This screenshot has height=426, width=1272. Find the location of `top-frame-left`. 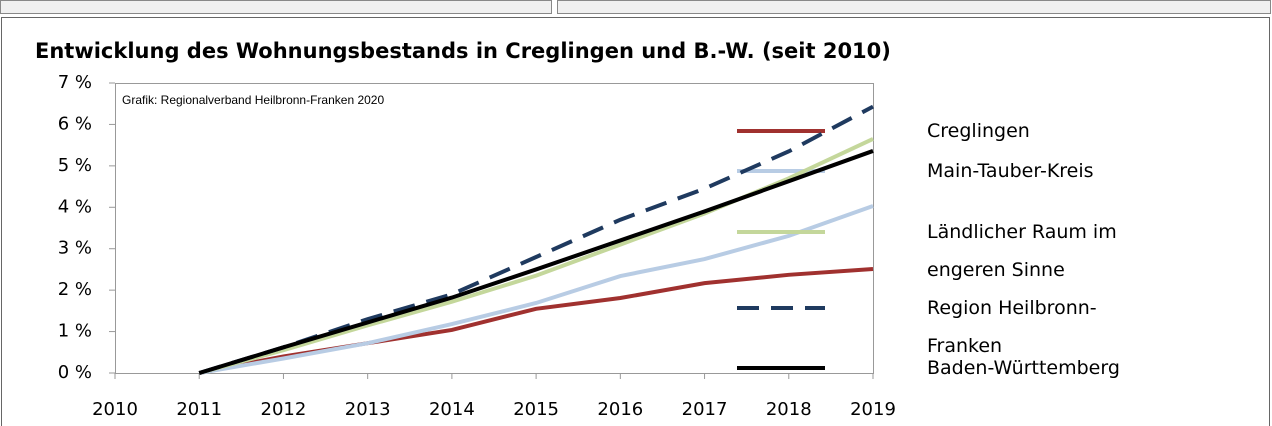

top-frame-left is located at coordinates (276, 7).